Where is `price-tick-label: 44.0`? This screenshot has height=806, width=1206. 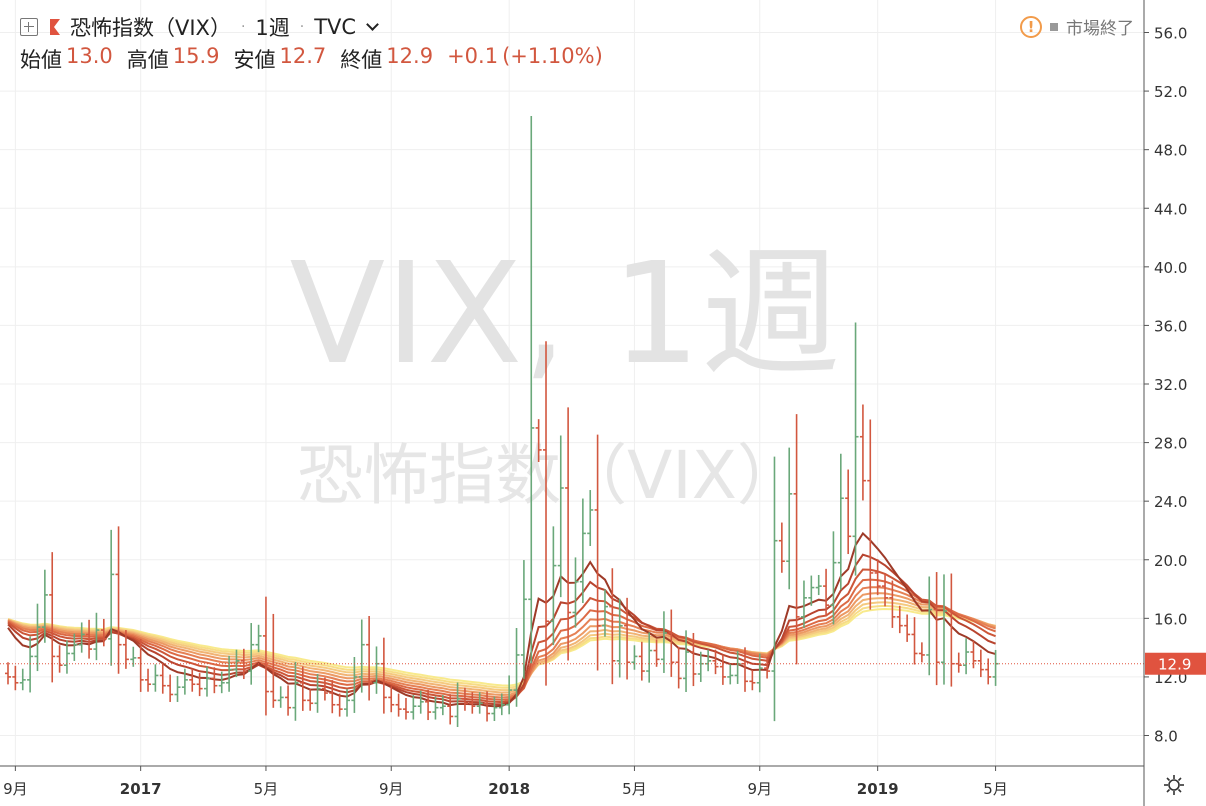
price-tick-label: 44.0 is located at coordinates (1170, 209).